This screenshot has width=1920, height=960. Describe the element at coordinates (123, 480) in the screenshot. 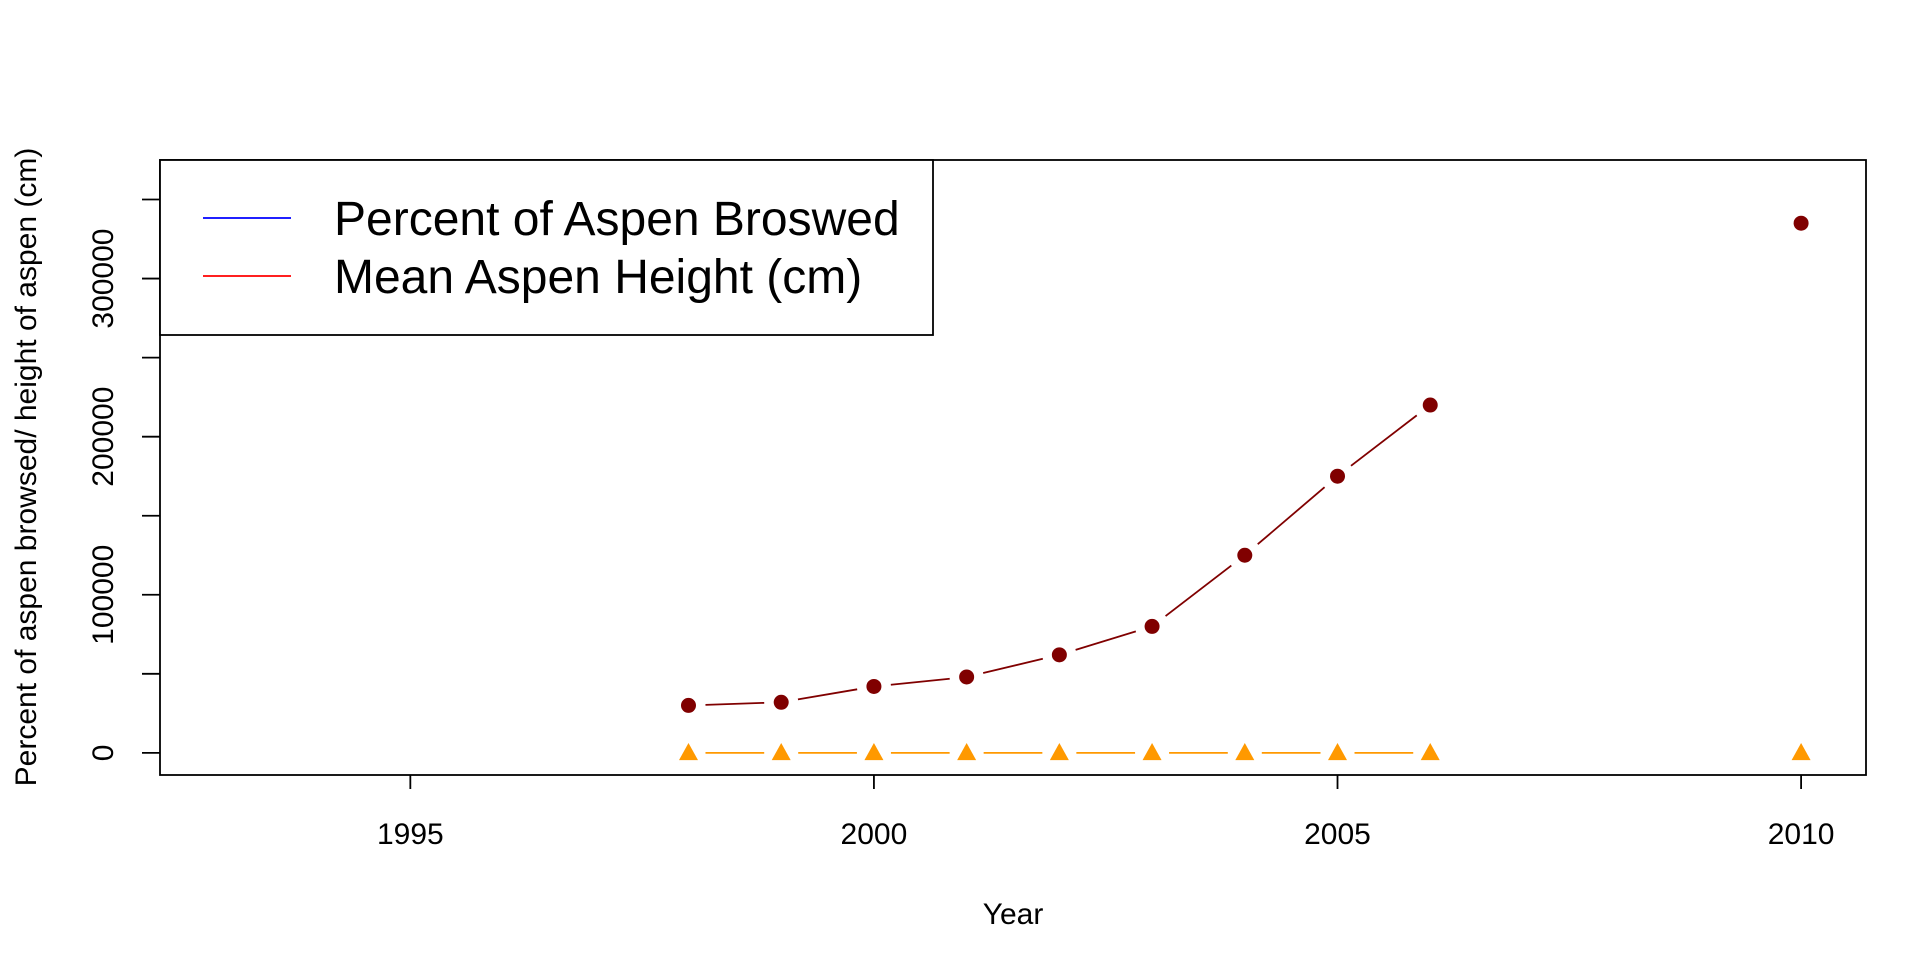

I see `y-axis: 0 100000 200000 300000` at that location.